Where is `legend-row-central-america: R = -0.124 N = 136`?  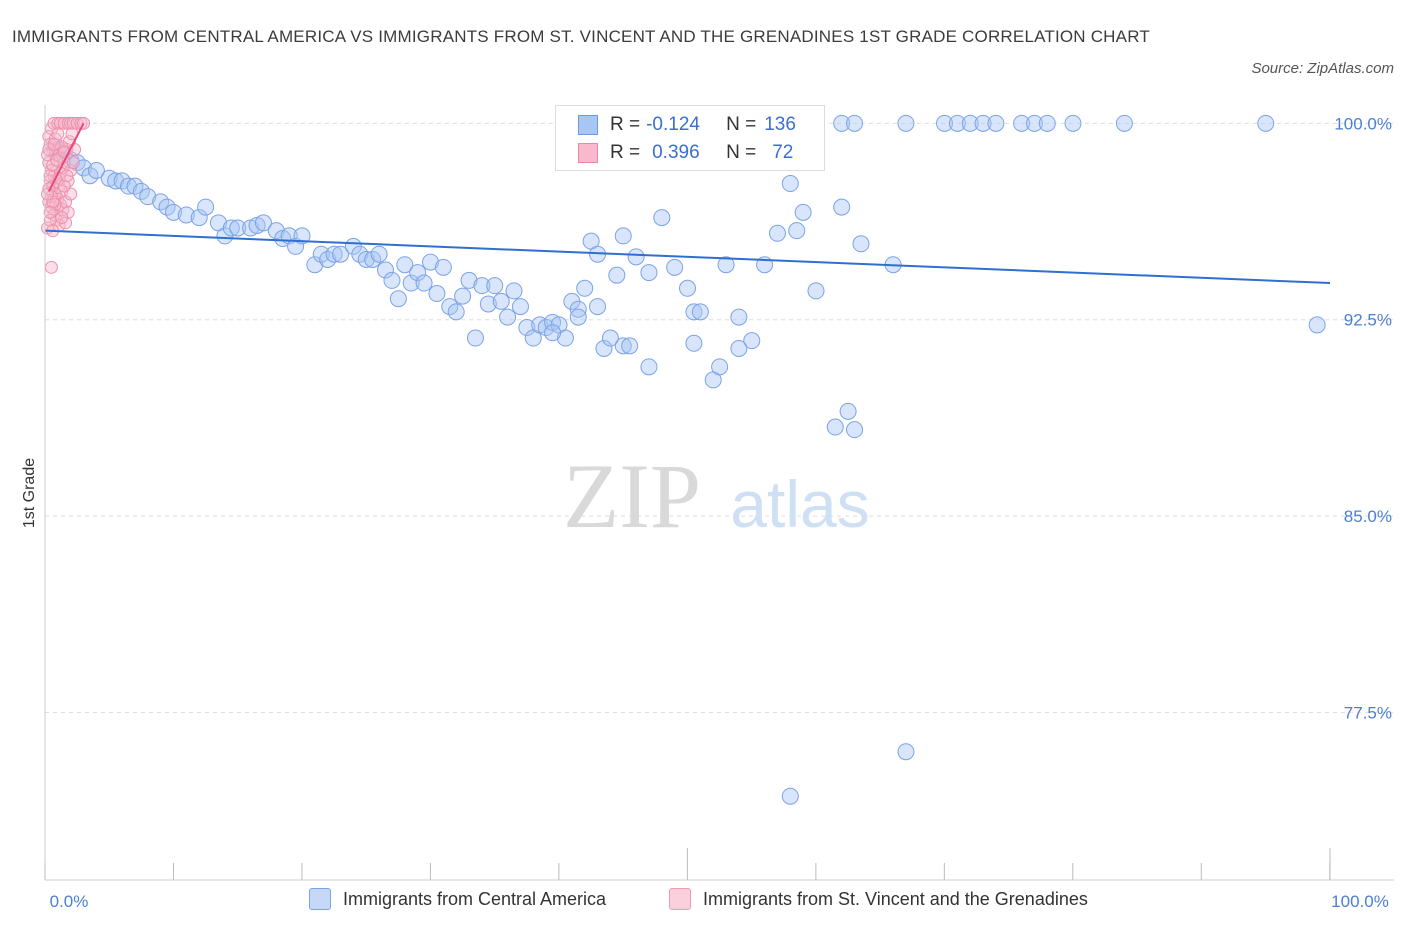 legend-row-central-america: R = -0.124 N = 136 is located at coordinates (687, 125).